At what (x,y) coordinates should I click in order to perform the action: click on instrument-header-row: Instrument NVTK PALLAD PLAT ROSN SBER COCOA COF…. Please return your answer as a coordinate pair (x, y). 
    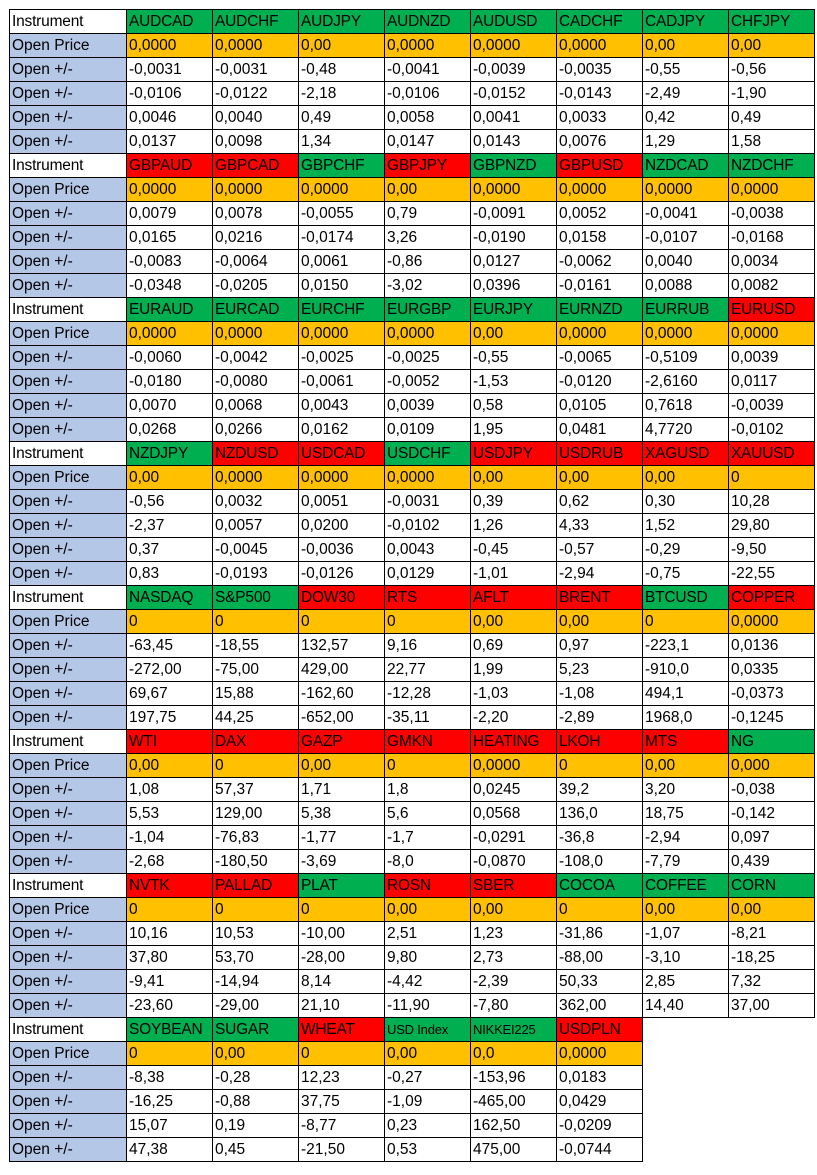
    Looking at the image, I should click on (412, 885).